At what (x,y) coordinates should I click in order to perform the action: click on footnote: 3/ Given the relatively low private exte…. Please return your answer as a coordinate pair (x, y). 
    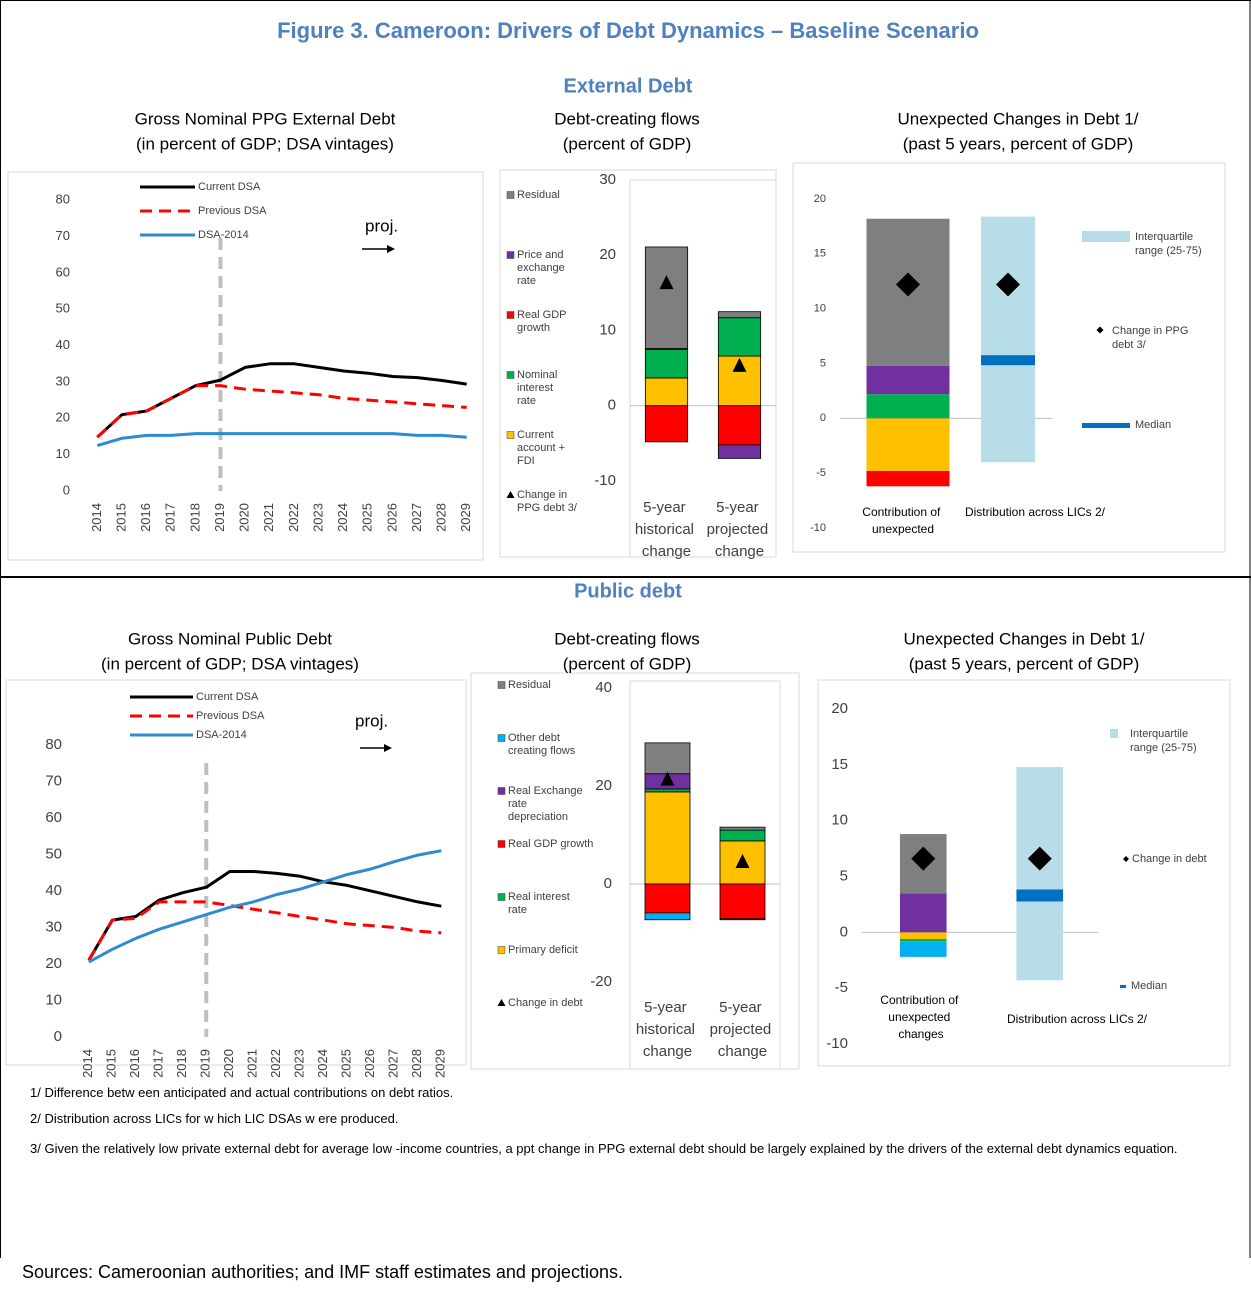
    Looking at the image, I should click on (604, 1148).